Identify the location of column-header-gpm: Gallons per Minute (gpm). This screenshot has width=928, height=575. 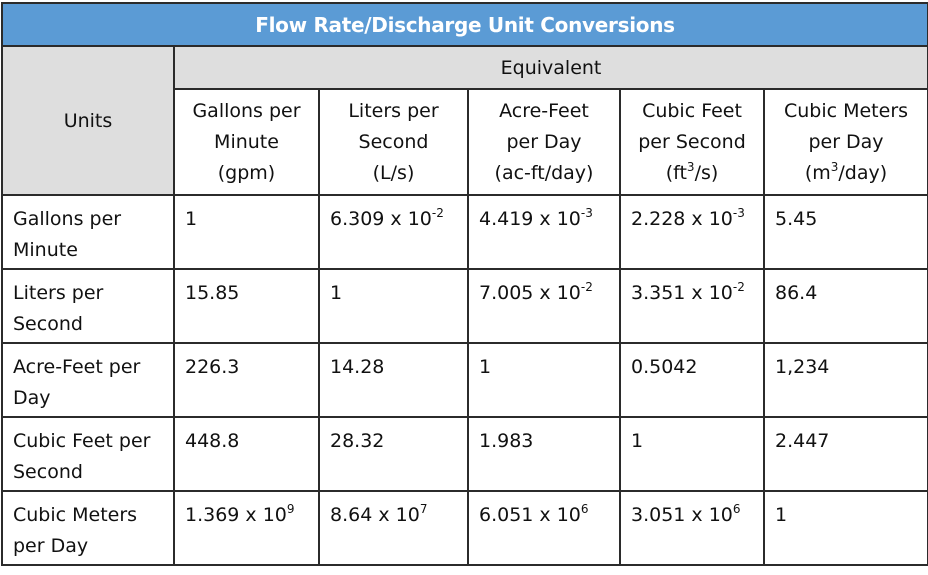
(246, 142).